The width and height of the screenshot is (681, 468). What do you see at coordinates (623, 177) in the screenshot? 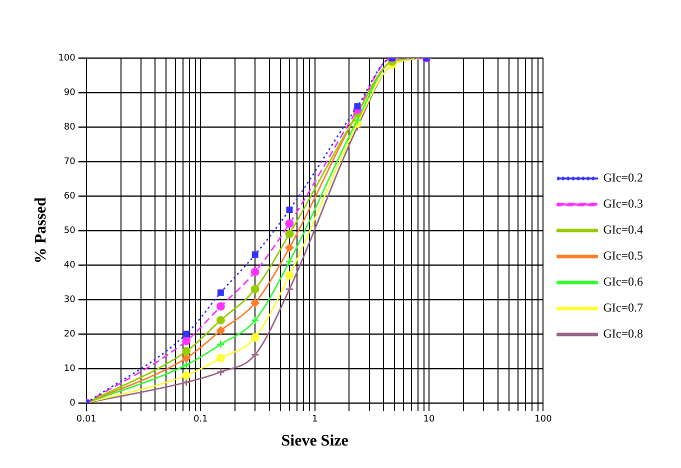
I see `legend-label: GIc=0.2` at bounding box center [623, 177].